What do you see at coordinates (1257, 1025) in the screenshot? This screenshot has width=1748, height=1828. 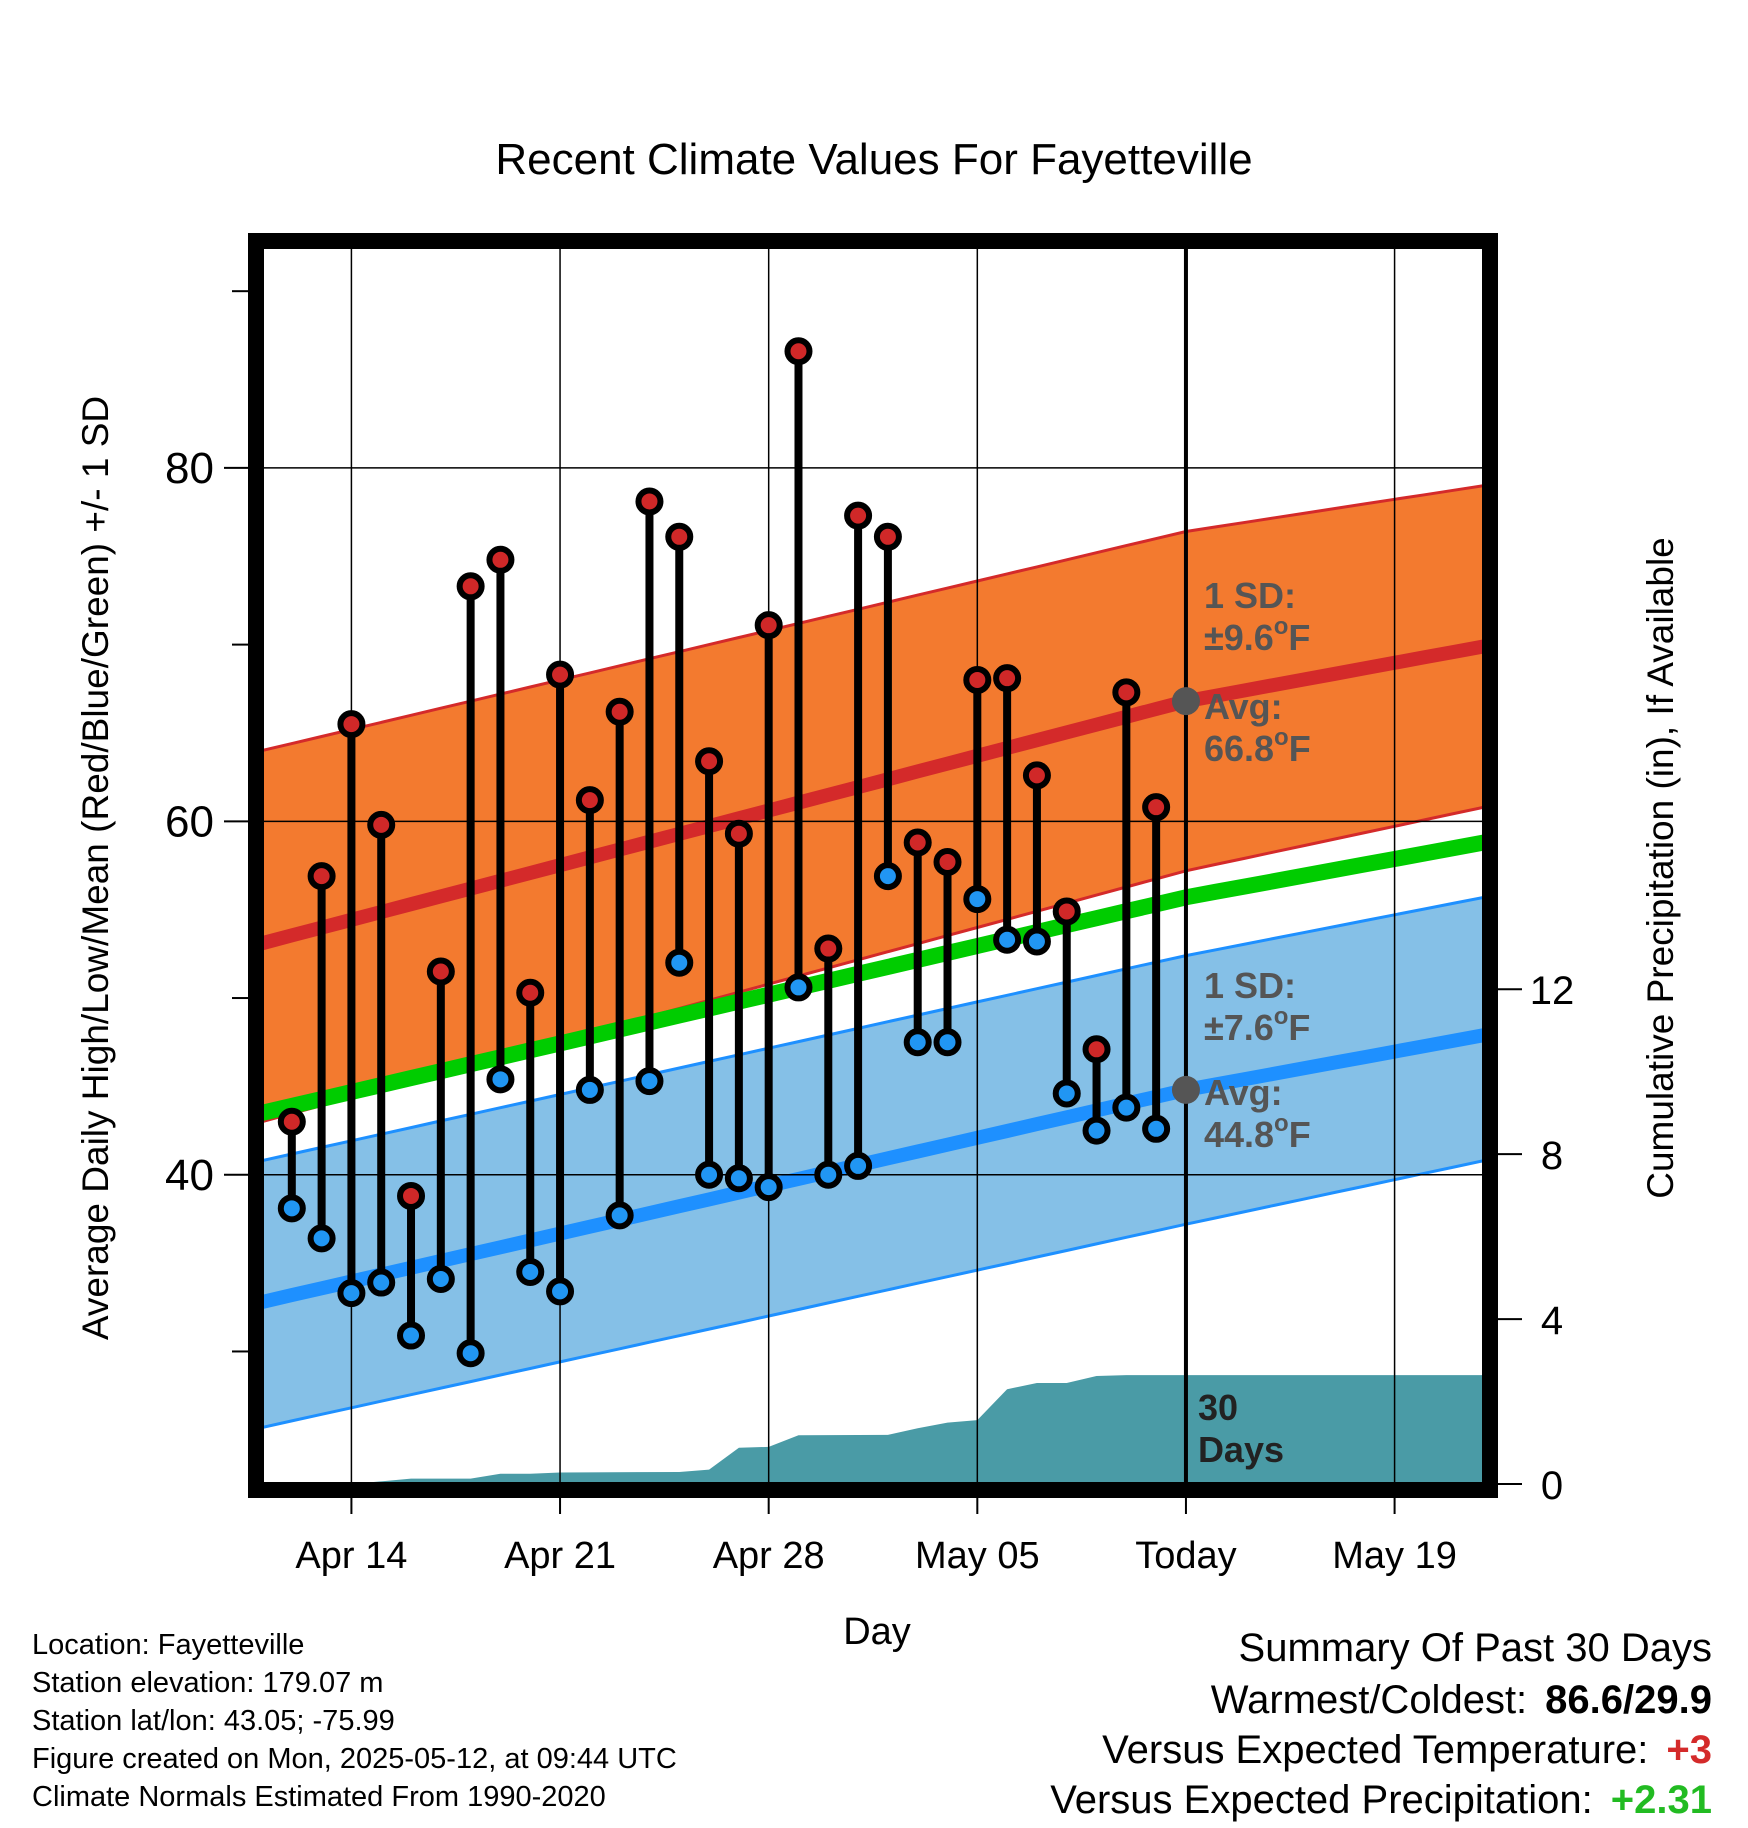 I see `low-sd-value: ±7.6oF` at bounding box center [1257, 1025].